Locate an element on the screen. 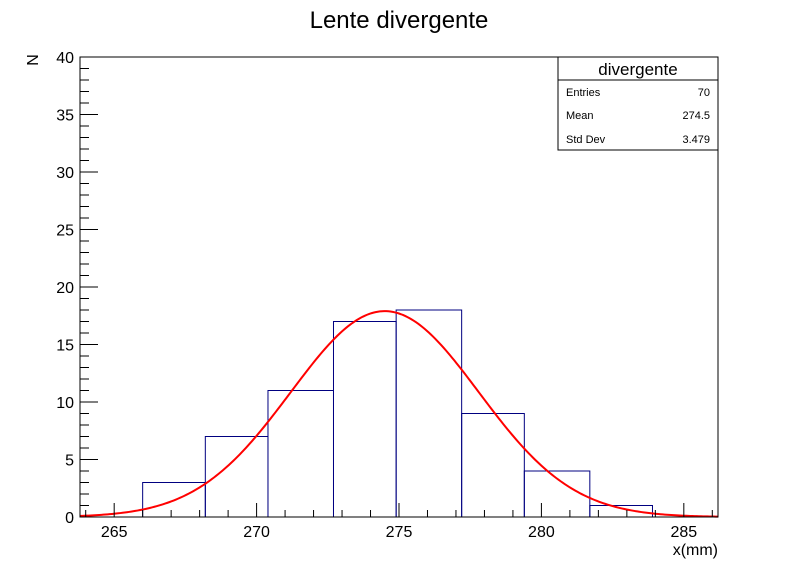 Image resolution: width=798 pixels, height=574 pixels. y-tick-label: 30 is located at coordinates (65, 173).